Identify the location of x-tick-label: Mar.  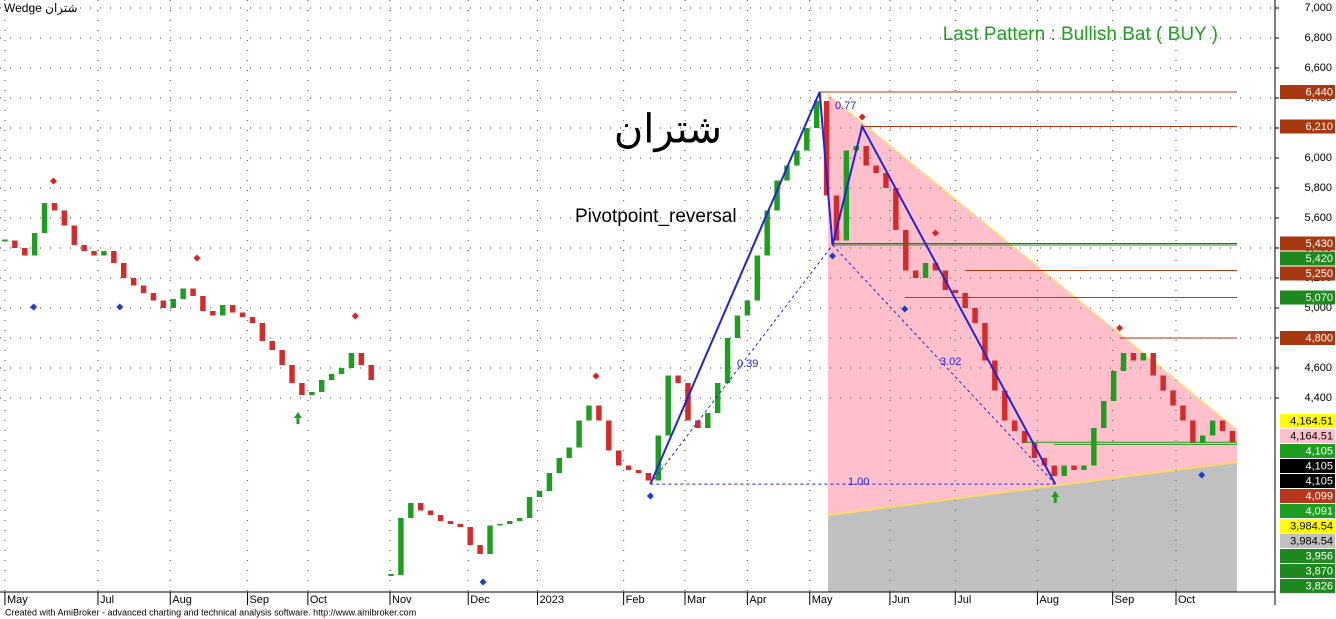
(696, 600).